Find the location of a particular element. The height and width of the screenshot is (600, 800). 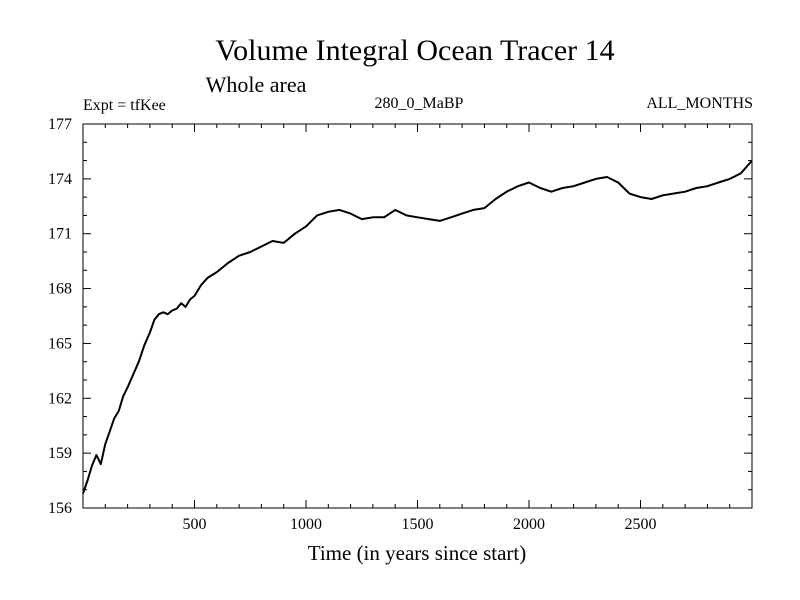

x-tick-label: 500 is located at coordinates (195, 524).